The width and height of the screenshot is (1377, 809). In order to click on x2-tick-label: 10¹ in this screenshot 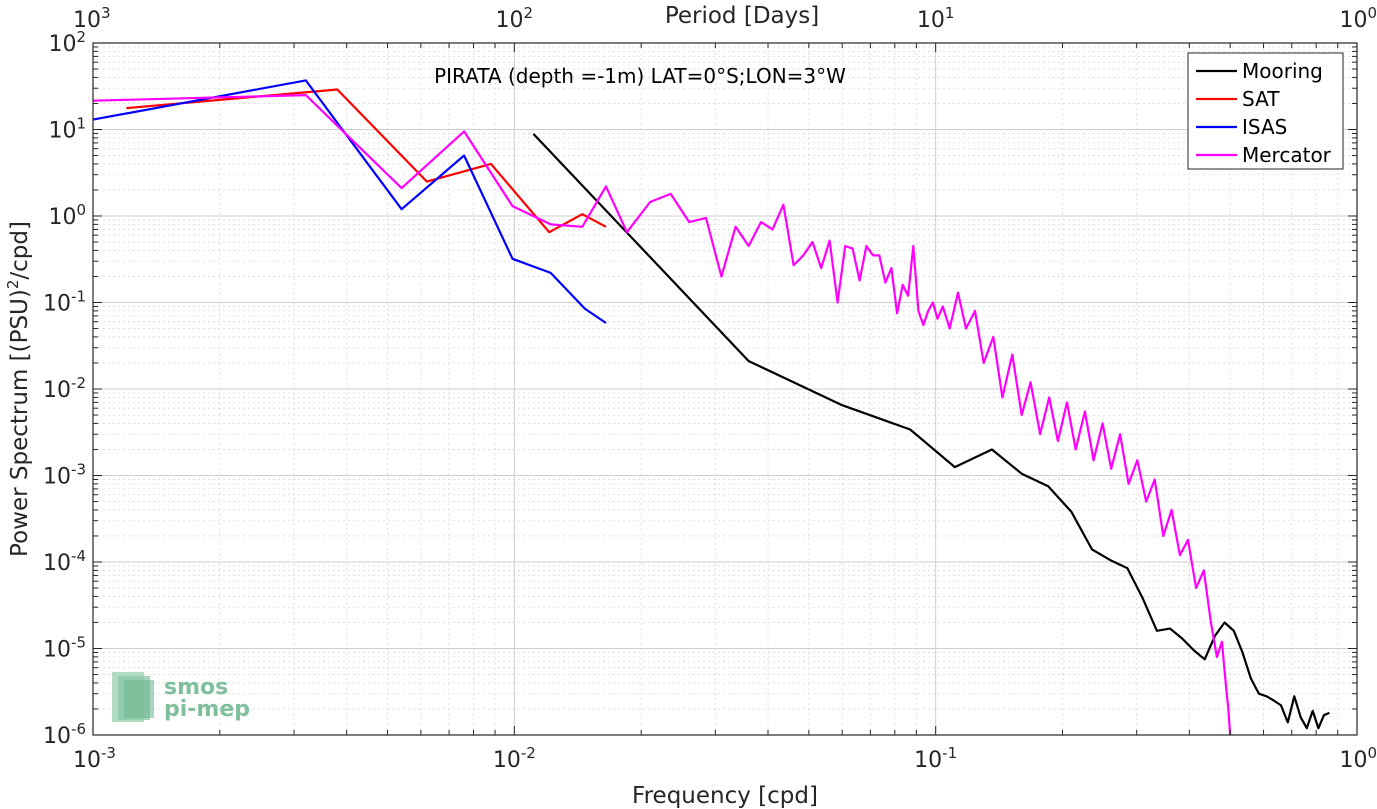, I will do `click(936, 18)`.